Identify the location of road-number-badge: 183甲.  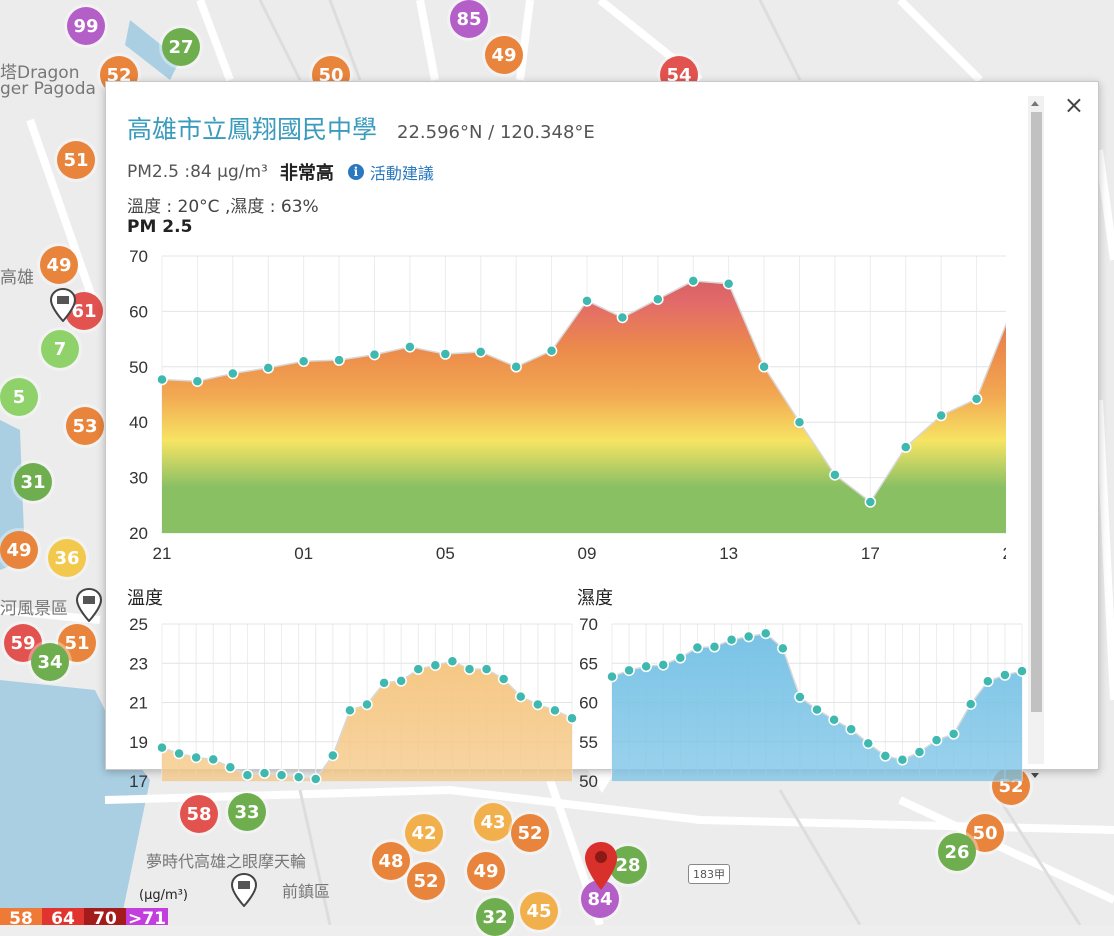
(709, 874).